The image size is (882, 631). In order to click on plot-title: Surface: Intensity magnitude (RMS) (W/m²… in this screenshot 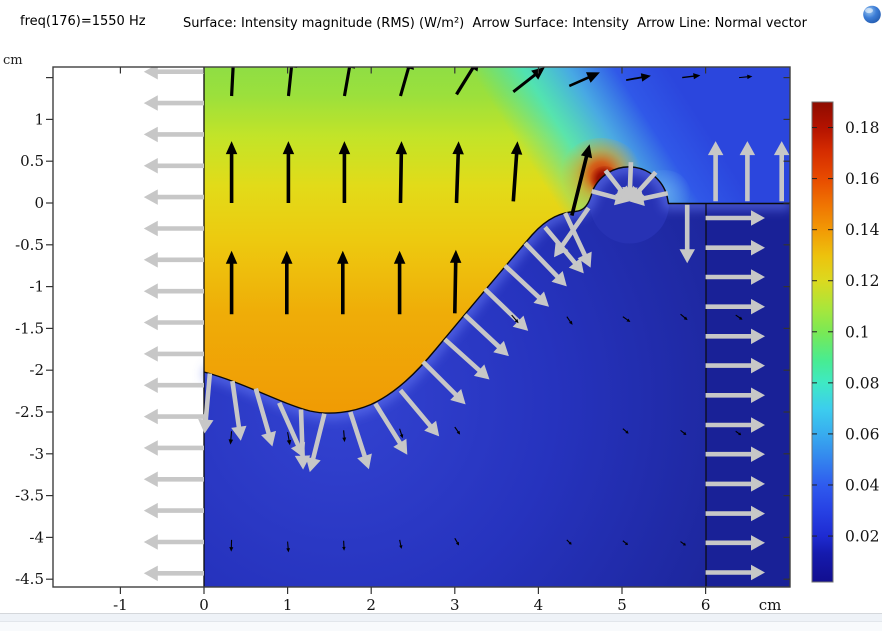, I will do `click(495, 23)`.